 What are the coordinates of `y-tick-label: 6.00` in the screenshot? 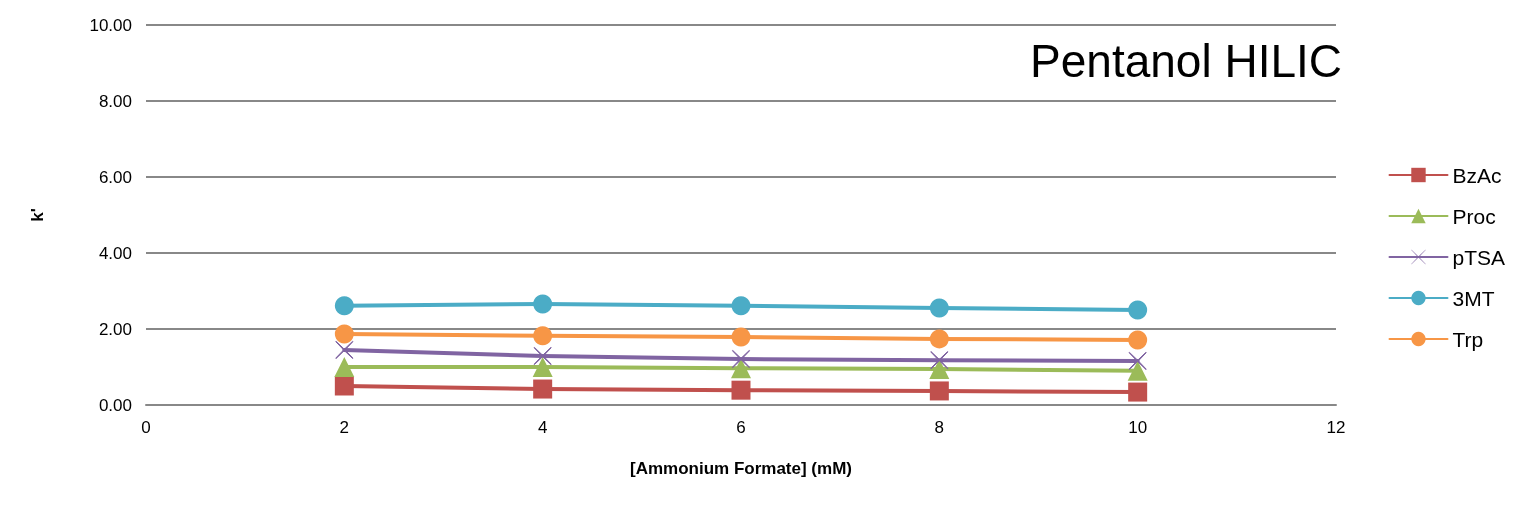 It's located at (115, 177).